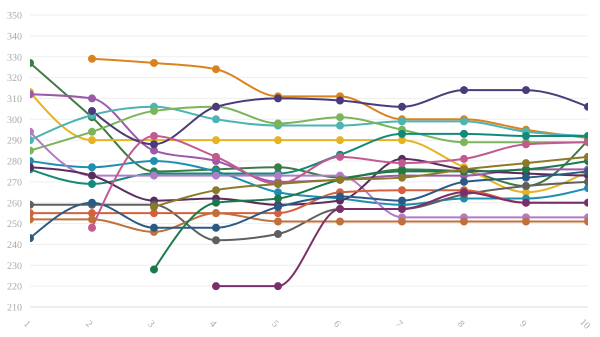 This screenshot has height=337, width=600. What do you see at coordinates (150, 324) in the screenshot?
I see `x-tick-label: 3` at bounding box center [150, 324].